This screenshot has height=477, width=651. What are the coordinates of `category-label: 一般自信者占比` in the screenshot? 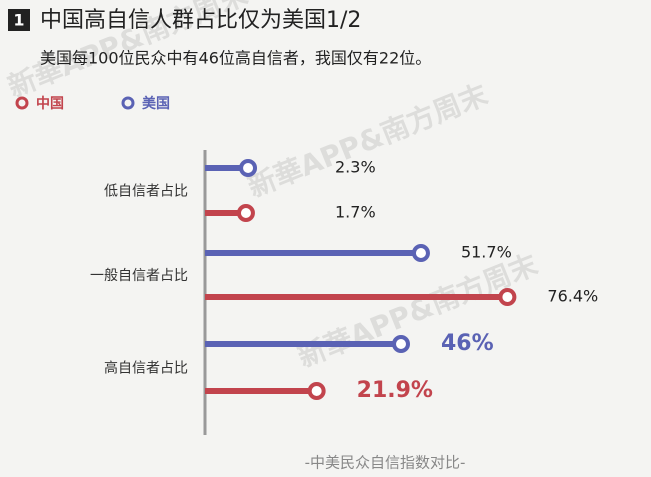 It's located at (139, 276).